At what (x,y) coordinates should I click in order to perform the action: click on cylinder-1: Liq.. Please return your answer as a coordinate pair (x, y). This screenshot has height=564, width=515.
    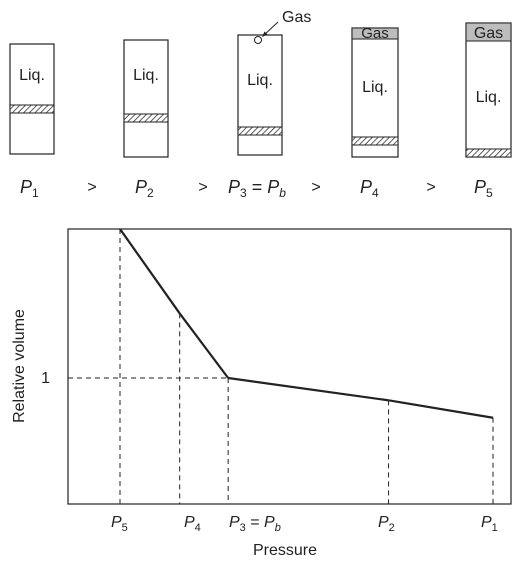
    Looking at the image, I should click on (32, 99).